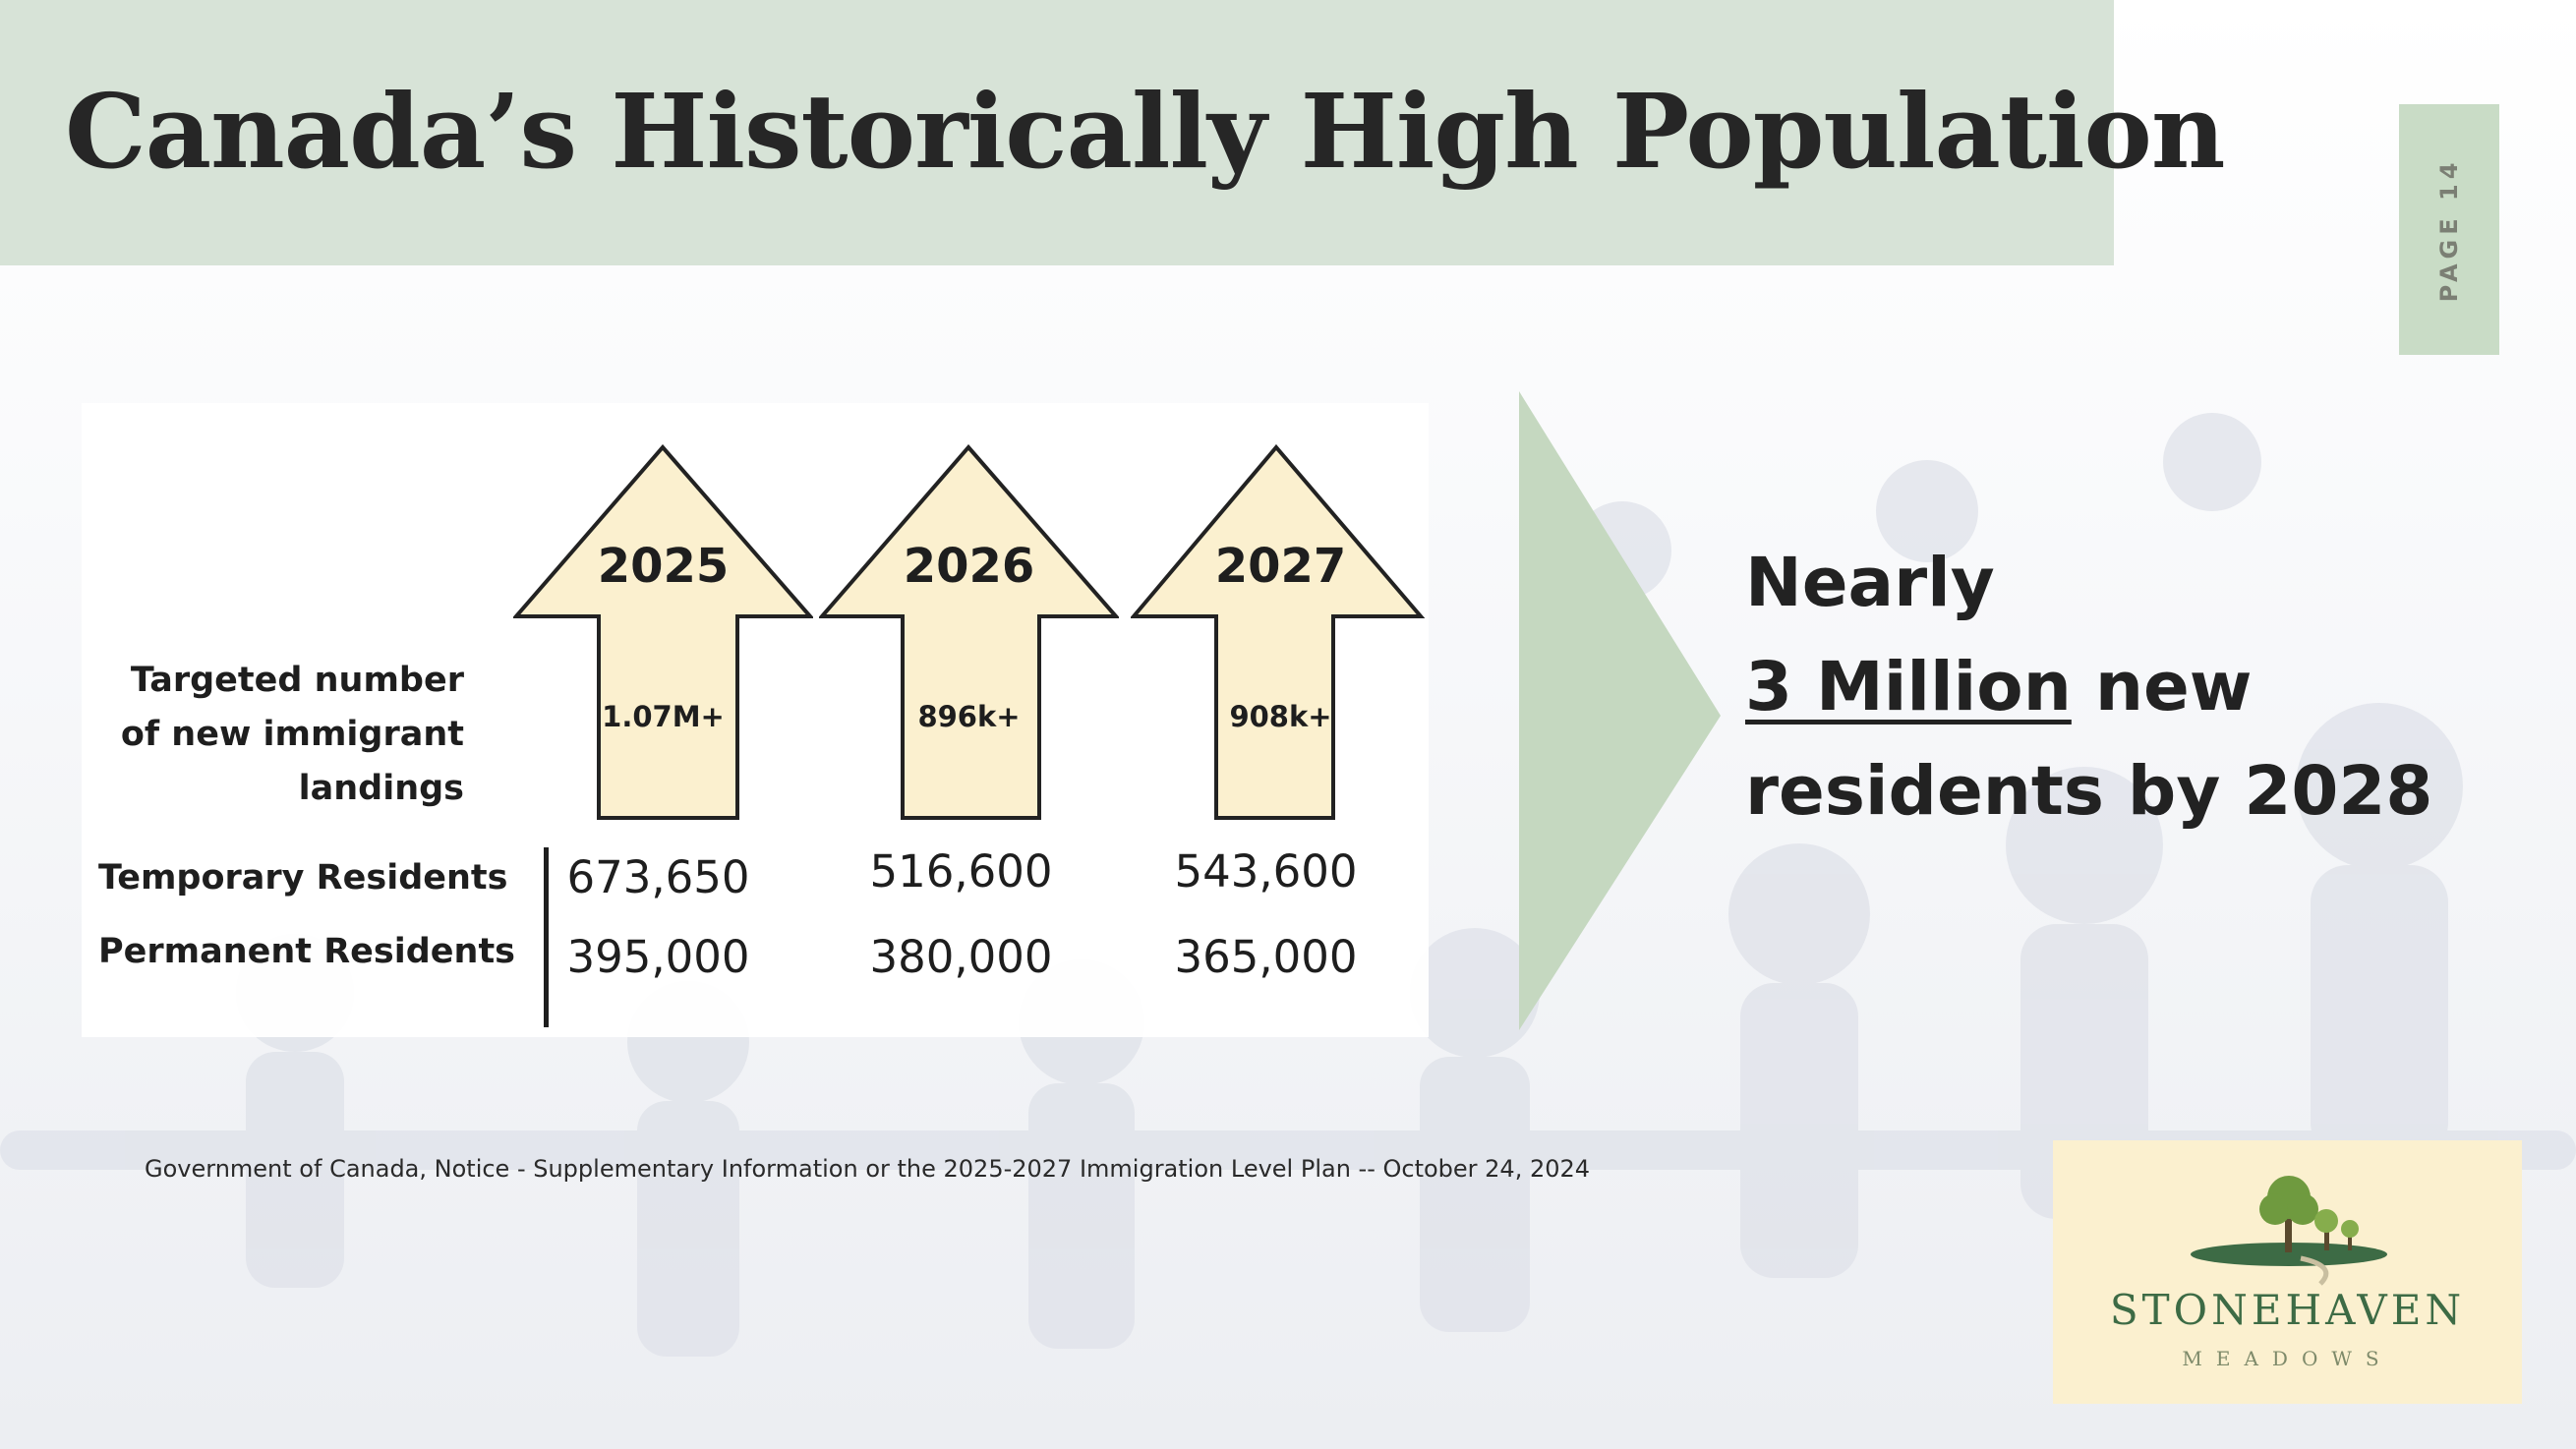 This screenshot has height=1449, width=2576. Describe the element at coordinates (303, 878) in the screenshot. I see `temporary-residents-label: Temporary Residents` at that location.